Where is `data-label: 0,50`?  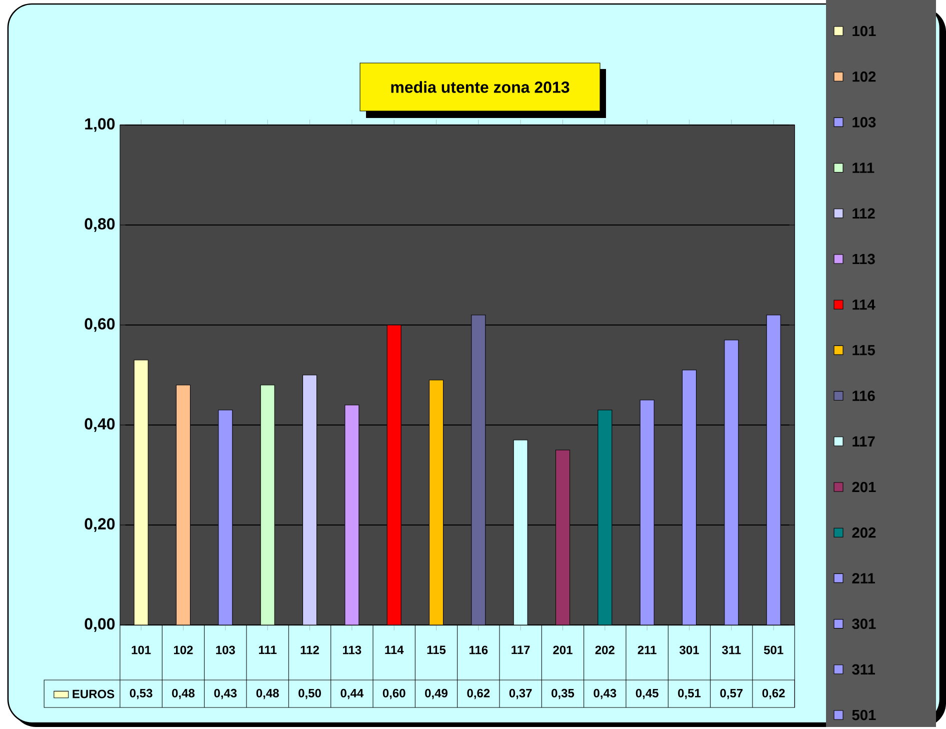
data-label: 0,50 is located at coordinates (309, 694).